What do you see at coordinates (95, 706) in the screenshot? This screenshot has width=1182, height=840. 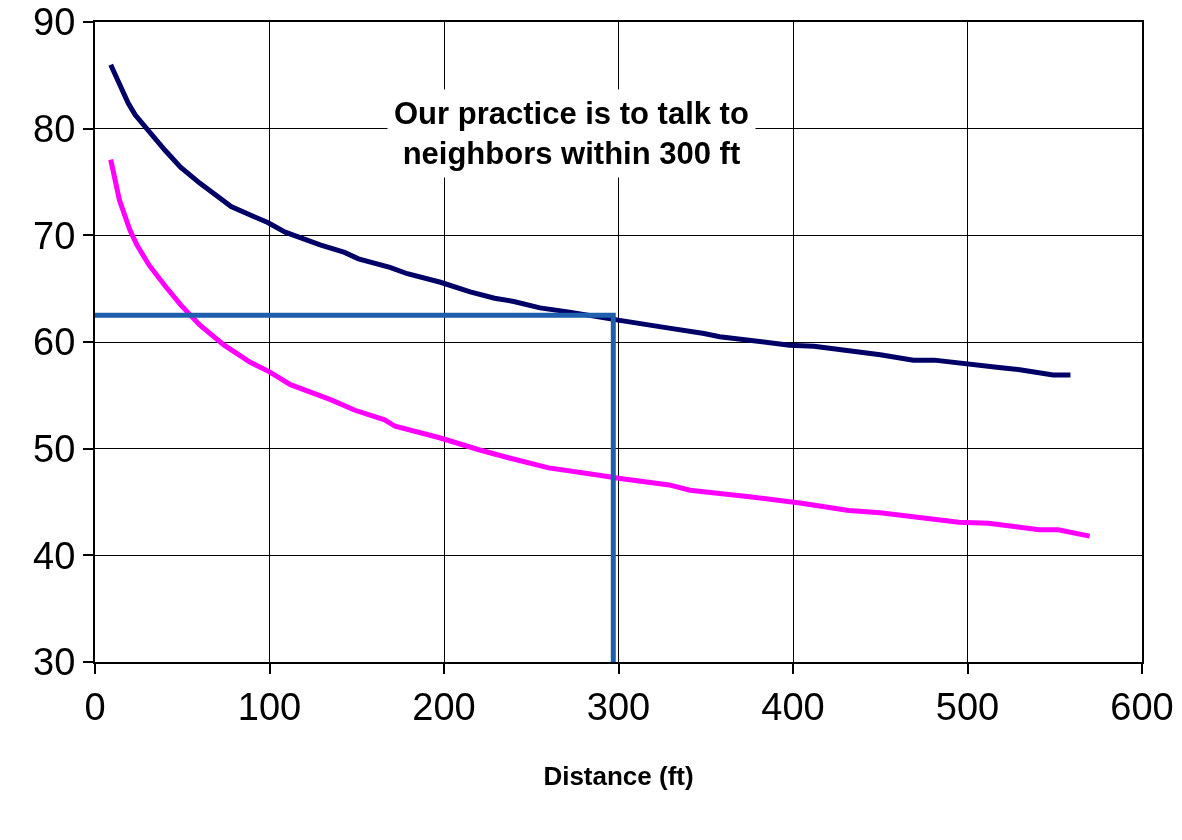 I see `x-tick-label: 0` at bounding box center [95, 706].